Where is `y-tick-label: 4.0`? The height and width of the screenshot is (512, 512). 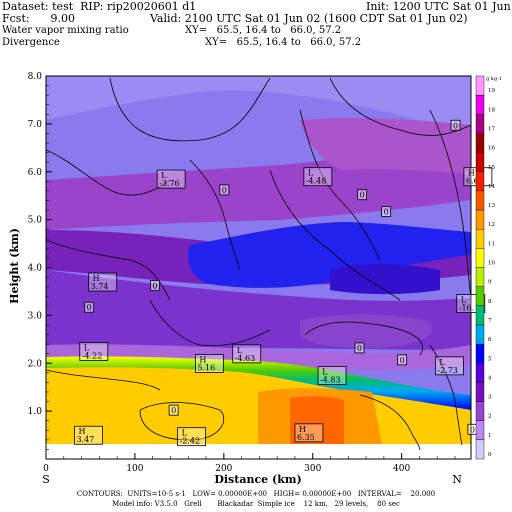
y-tick-label: 4.0 is located at coordinates (35, 269).